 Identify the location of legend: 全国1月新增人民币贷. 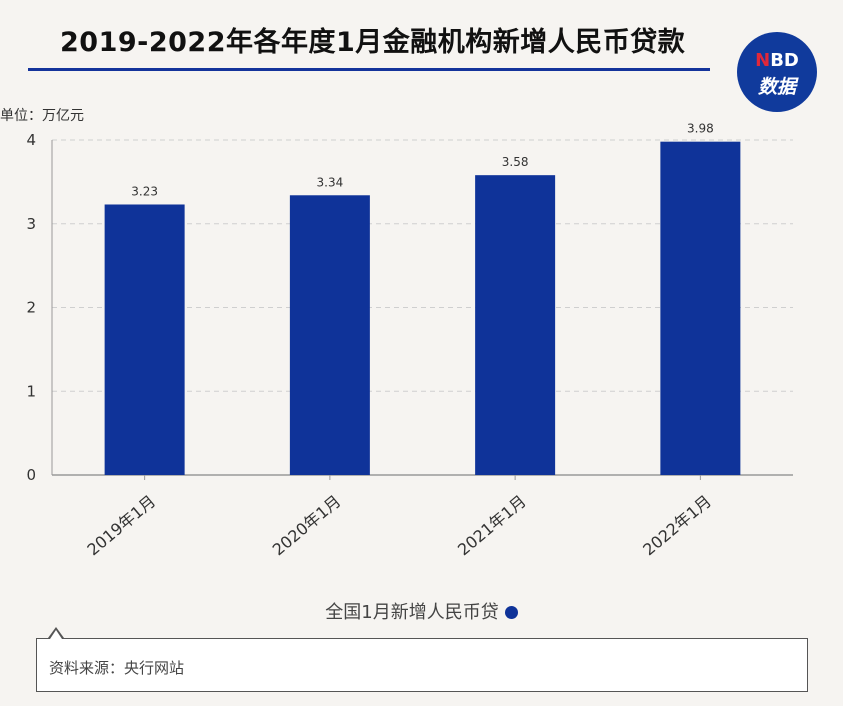
(421, 611).